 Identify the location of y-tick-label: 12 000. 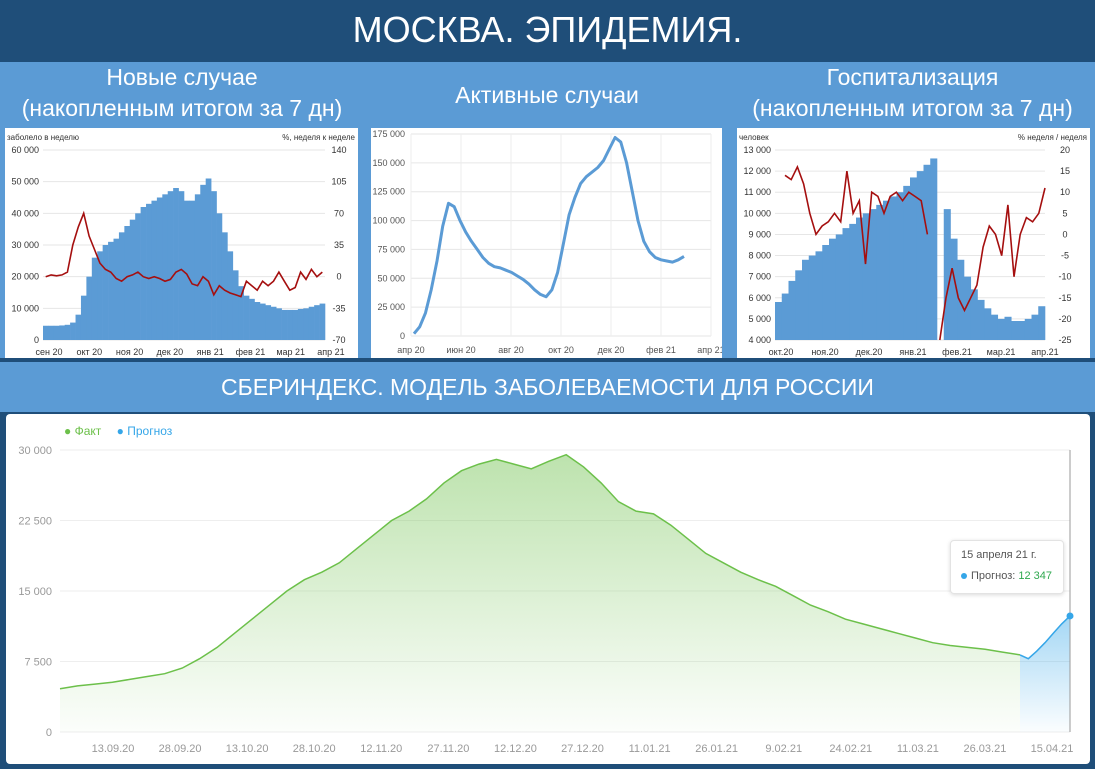
(757, 171).